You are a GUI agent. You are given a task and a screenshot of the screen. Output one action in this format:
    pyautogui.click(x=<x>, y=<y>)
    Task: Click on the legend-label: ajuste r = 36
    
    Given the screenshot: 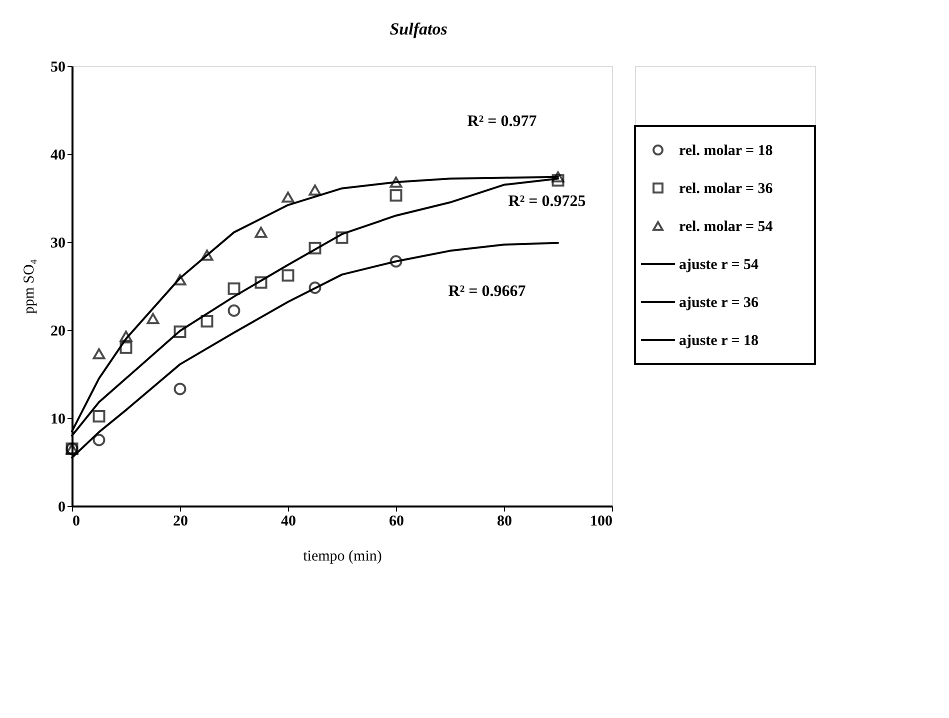 What is the action you would take?
    pyautogui.click(x=719, y=303)
    